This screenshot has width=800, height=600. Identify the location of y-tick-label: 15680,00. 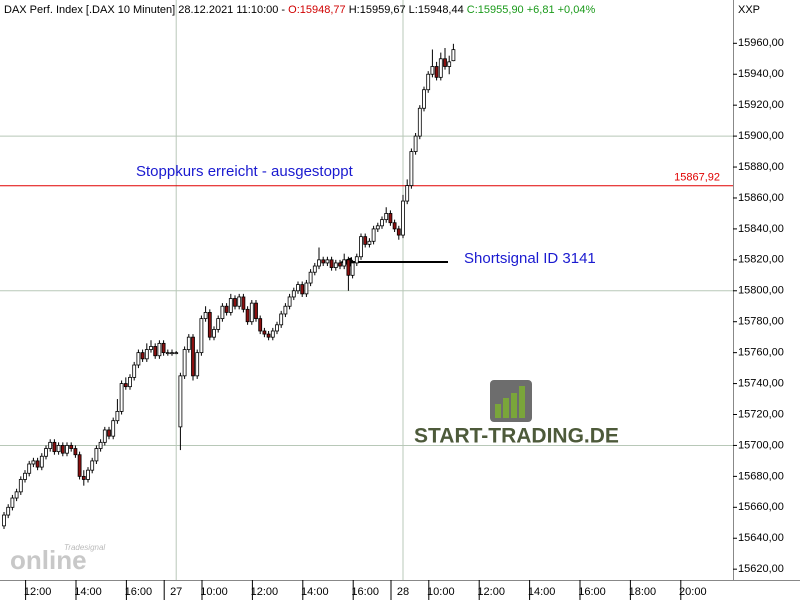
(761, 476).